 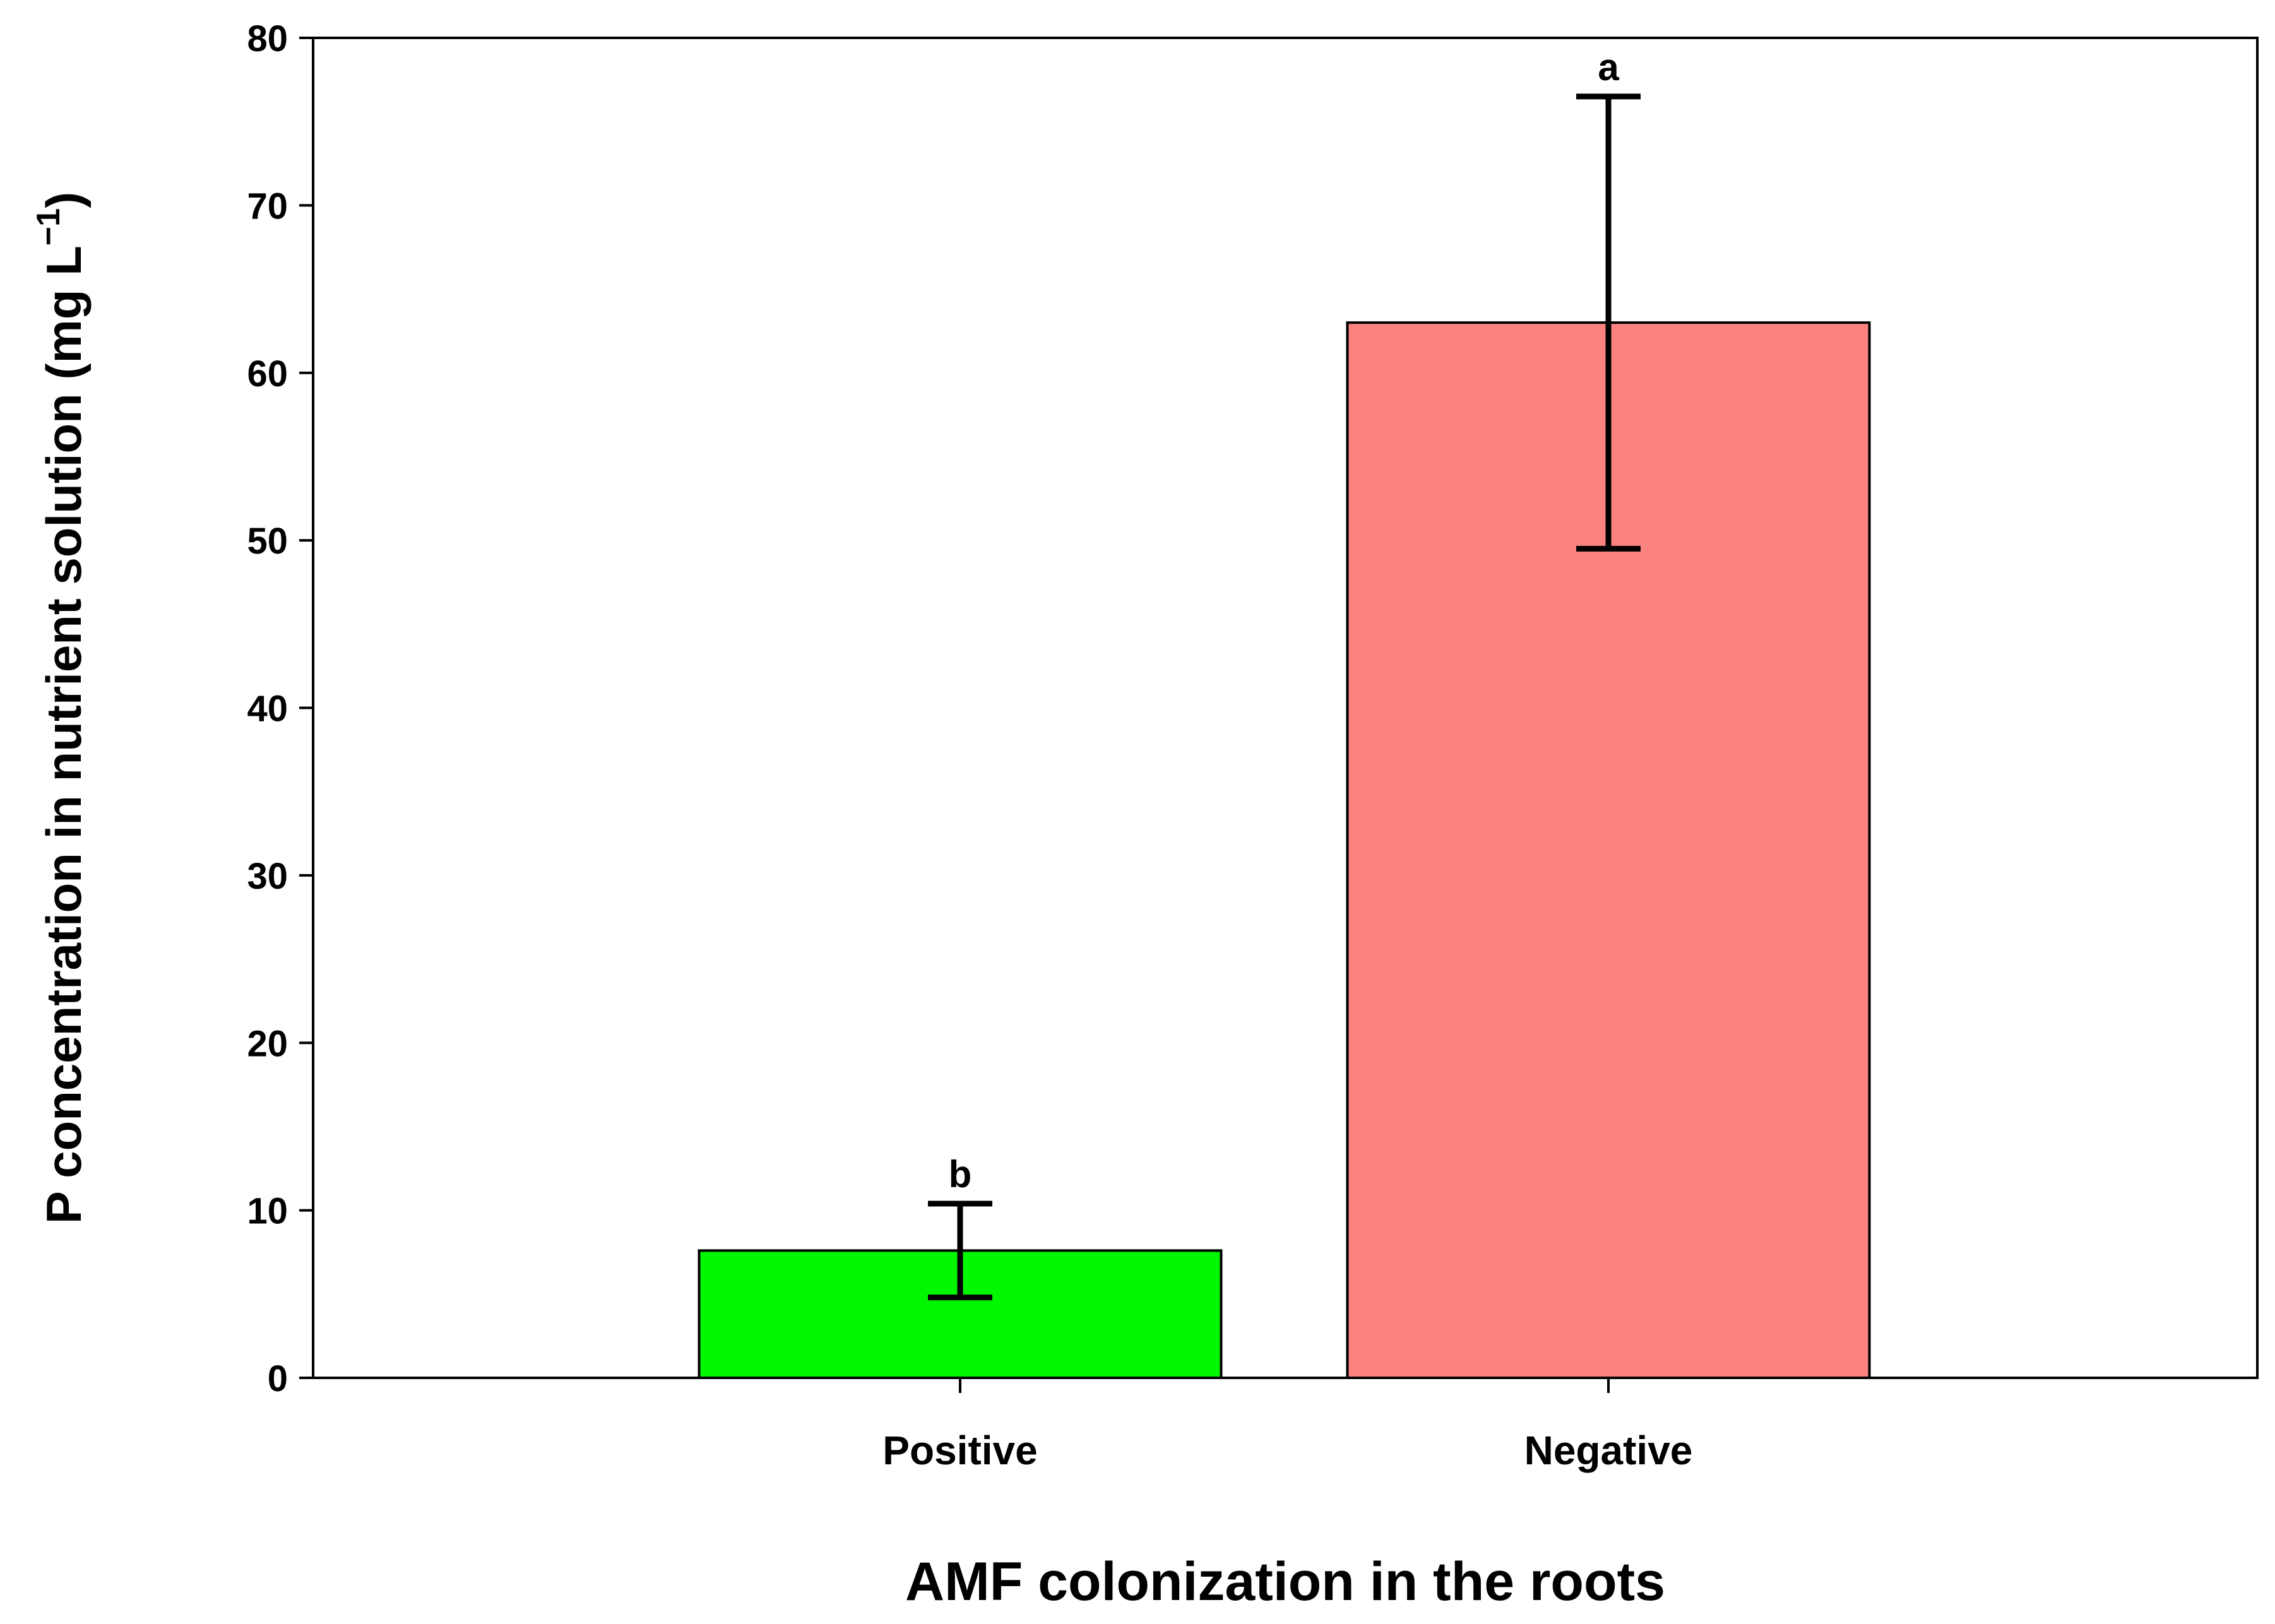 I want to click on x-axis-ticks: Positive Negative, so click(x=1287, y=1425).